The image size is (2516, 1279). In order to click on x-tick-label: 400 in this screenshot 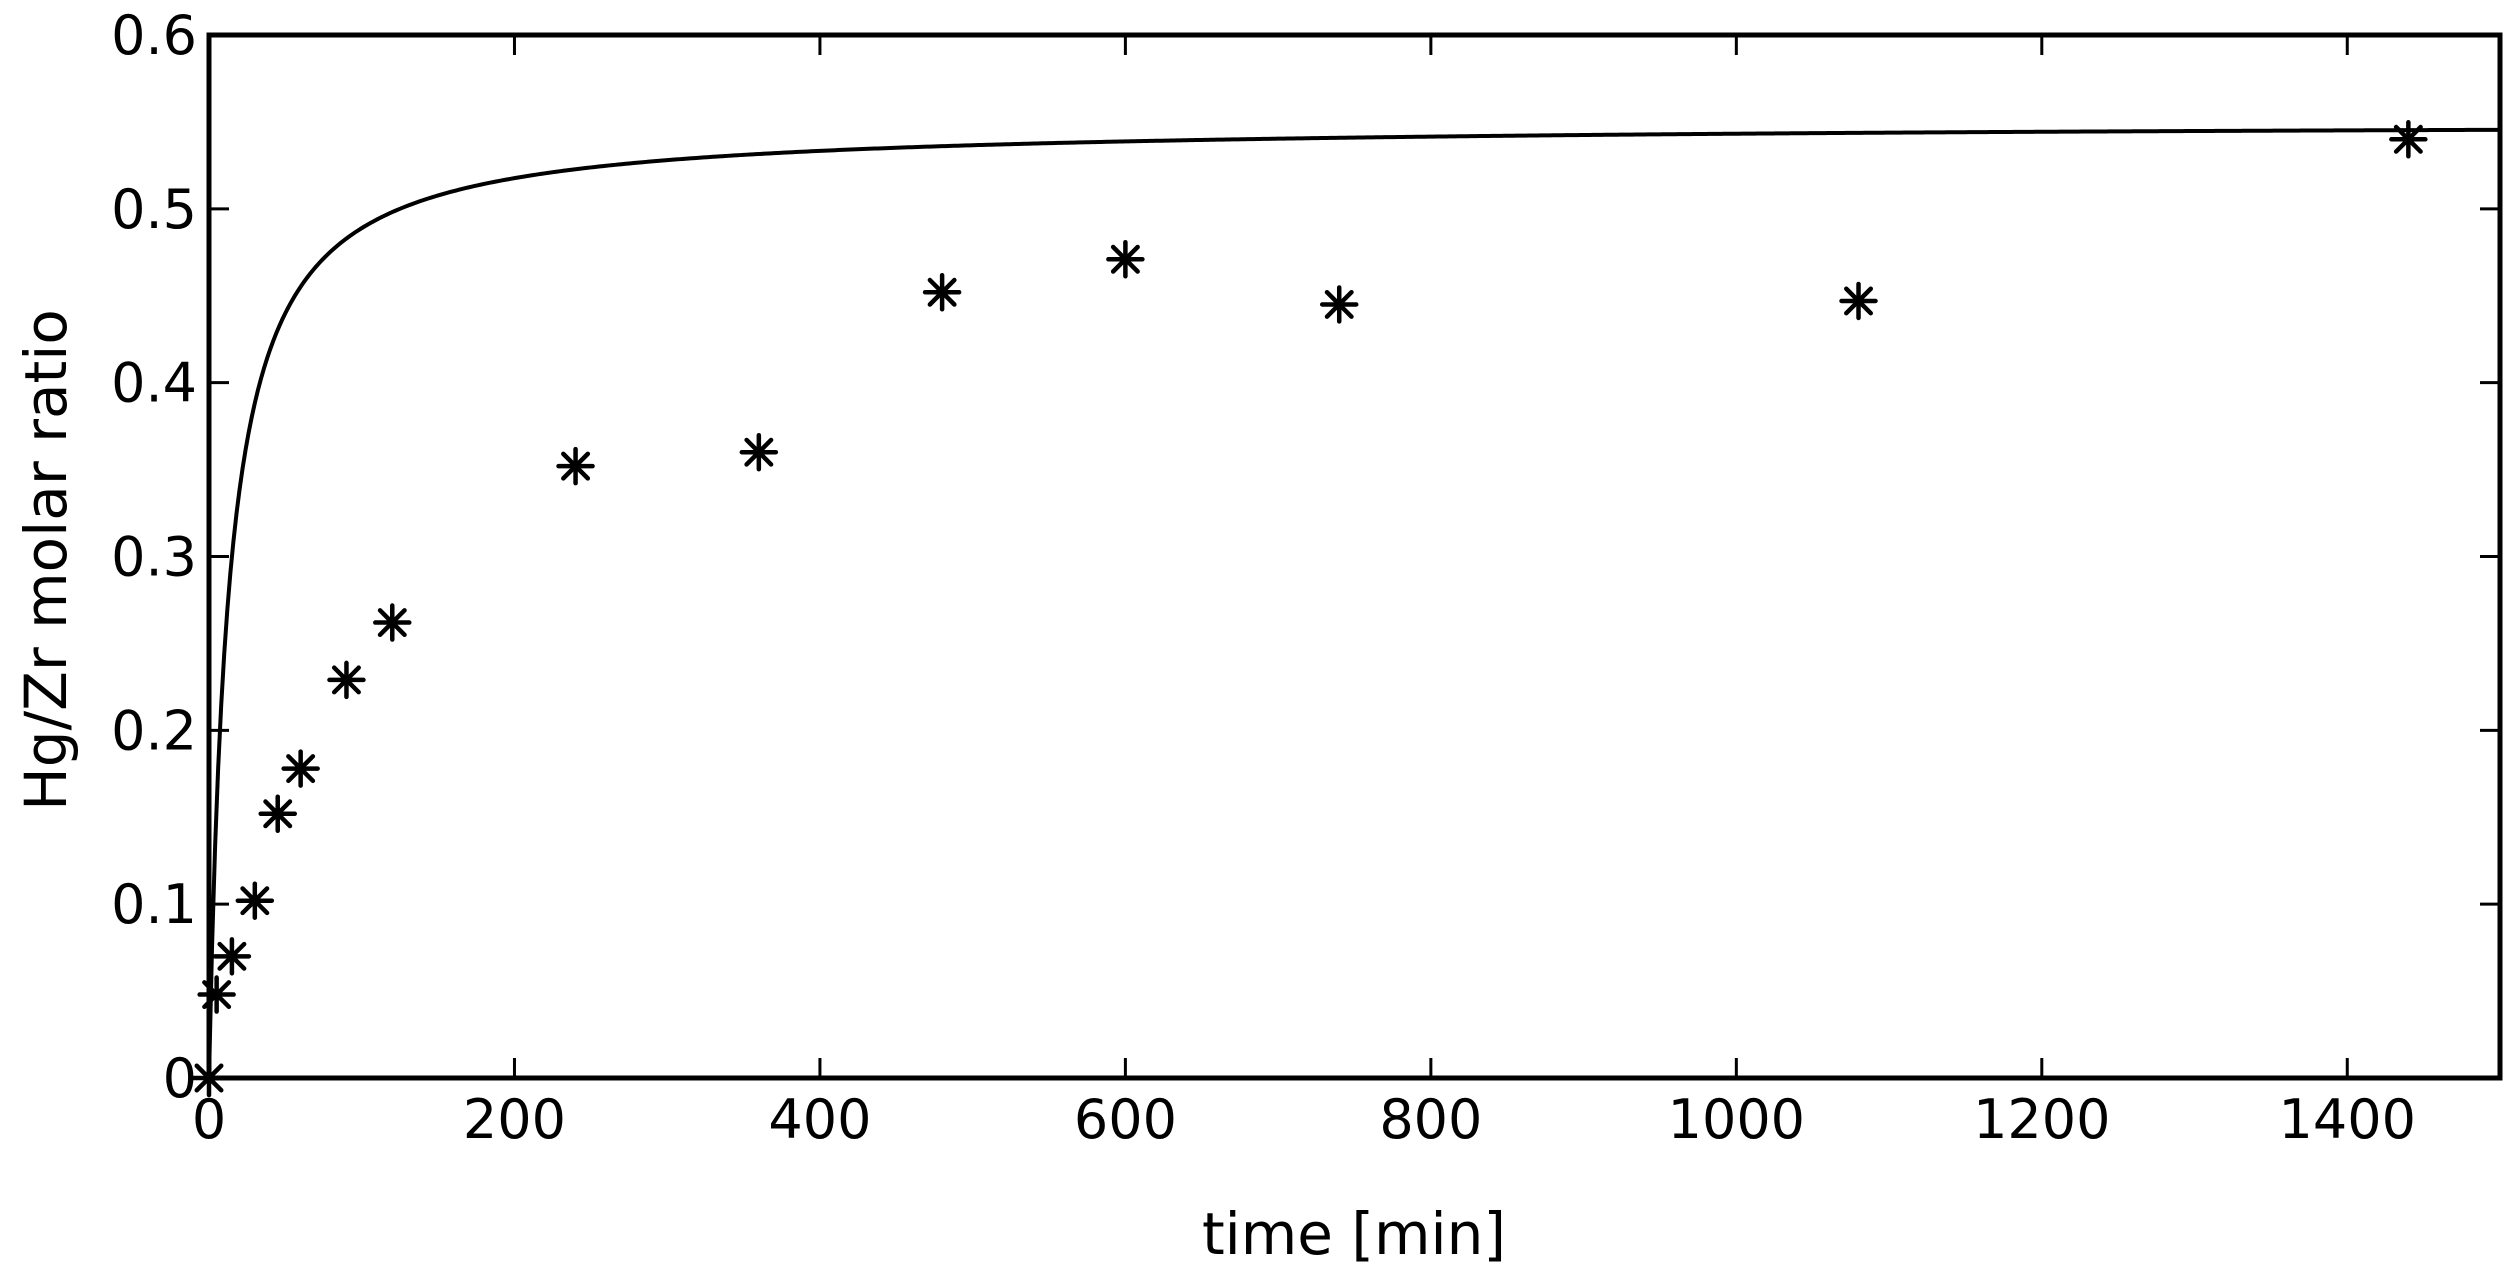, I will do `click(819, 1119)`.